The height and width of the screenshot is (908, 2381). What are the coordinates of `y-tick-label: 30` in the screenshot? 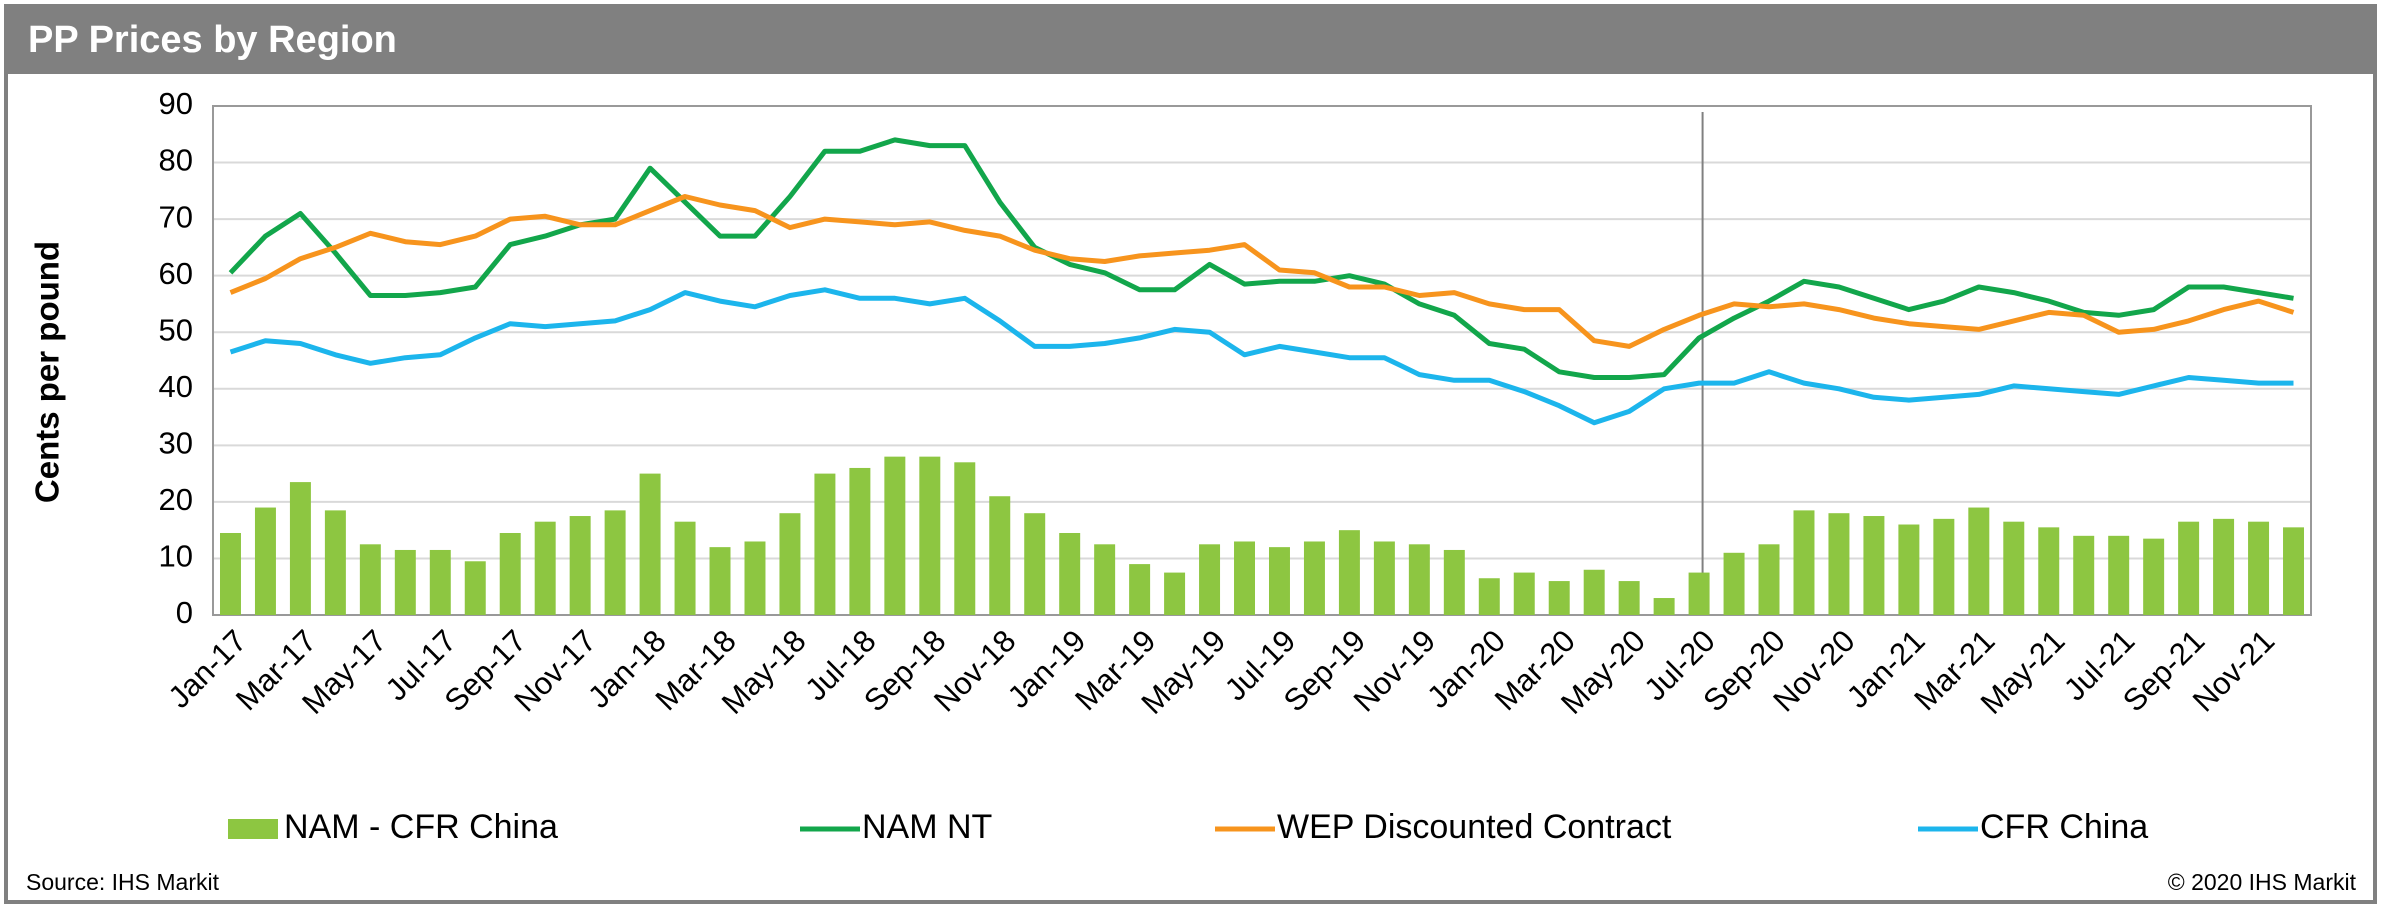 It's located at (176, 443).